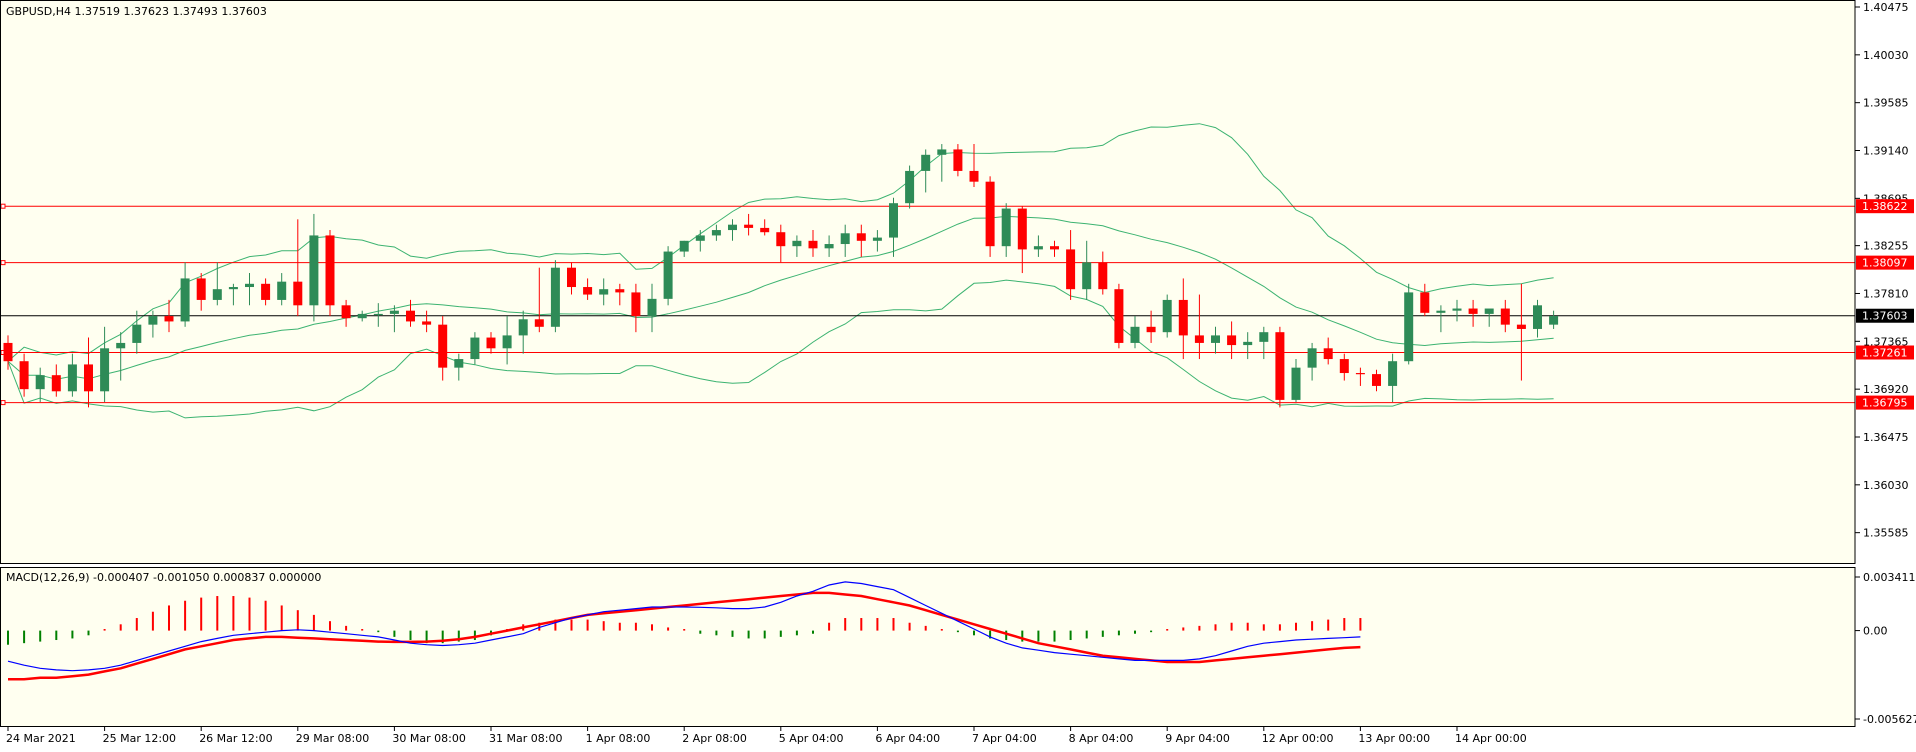 This screenshot has height=752, width=1916. What do you see at coordinates (428, 738) in the screenshot?
I see `time-tick-label: 30 Mar 08:00` at bounding box center [428, 738].